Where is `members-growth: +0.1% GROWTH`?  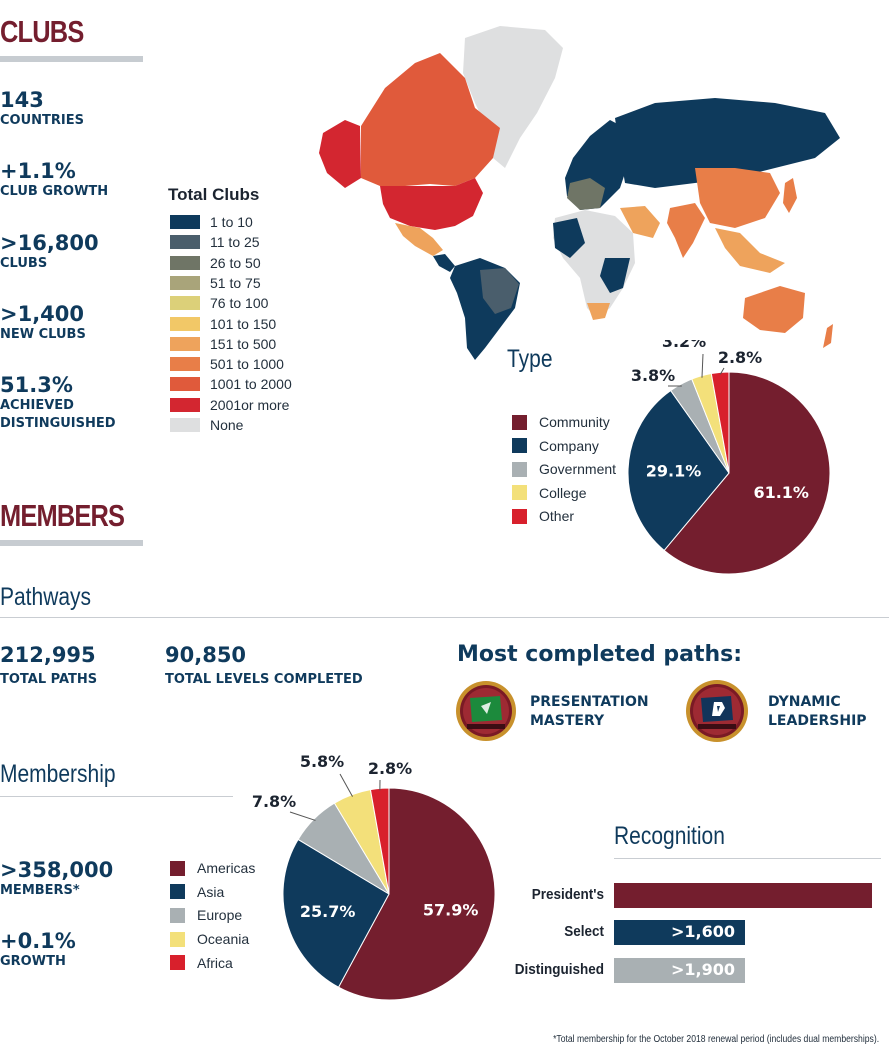
members-growth: +0.1% GROWTH is located at coordinates (38, 950).